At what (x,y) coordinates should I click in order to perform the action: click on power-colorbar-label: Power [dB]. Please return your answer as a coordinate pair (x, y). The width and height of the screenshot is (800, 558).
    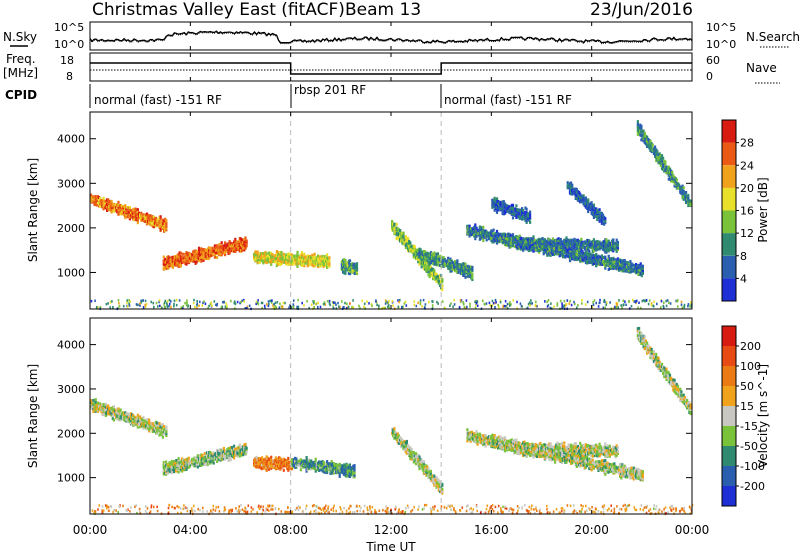
    Looking at the image, I should click on (763, 209).